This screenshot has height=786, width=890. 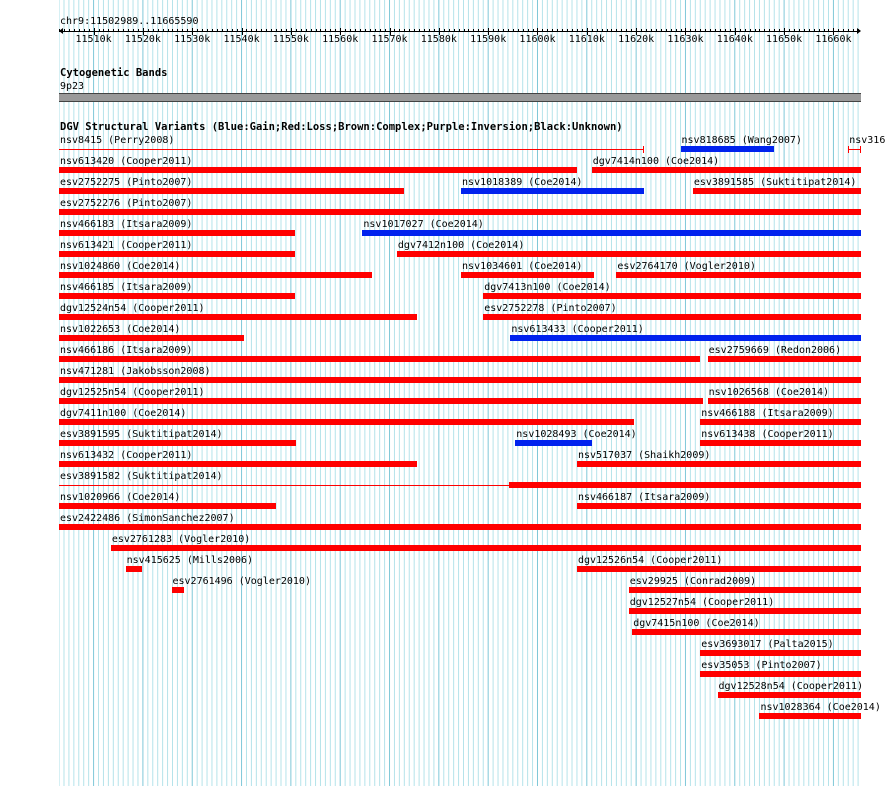 What do you see at coordinates (461, 245) in the screenshot?
I see `variant-label: dgv7412n100 (Coe2014)` at bounding box center [461, 245].